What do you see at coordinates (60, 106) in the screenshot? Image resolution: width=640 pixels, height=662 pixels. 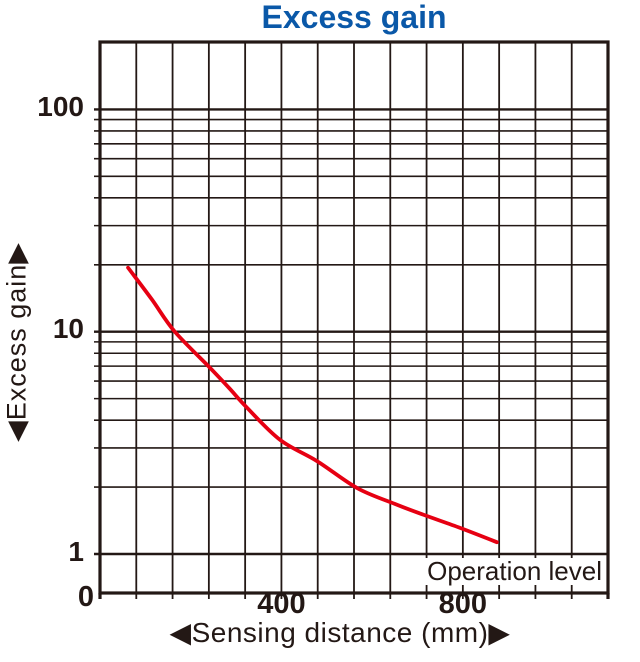 I see `y-tick-label-100: 100` at bounding box center [60, 106].